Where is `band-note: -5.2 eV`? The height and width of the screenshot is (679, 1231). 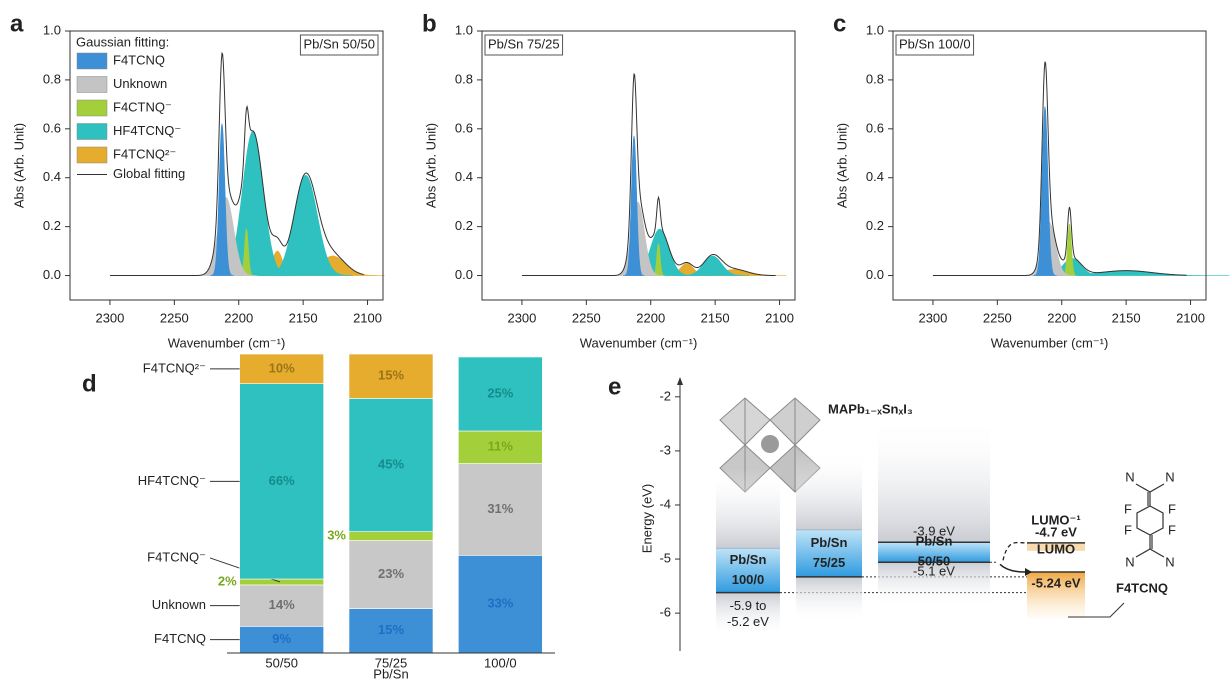 band-note: -5.2 eV is located at coordinates (748, 621).